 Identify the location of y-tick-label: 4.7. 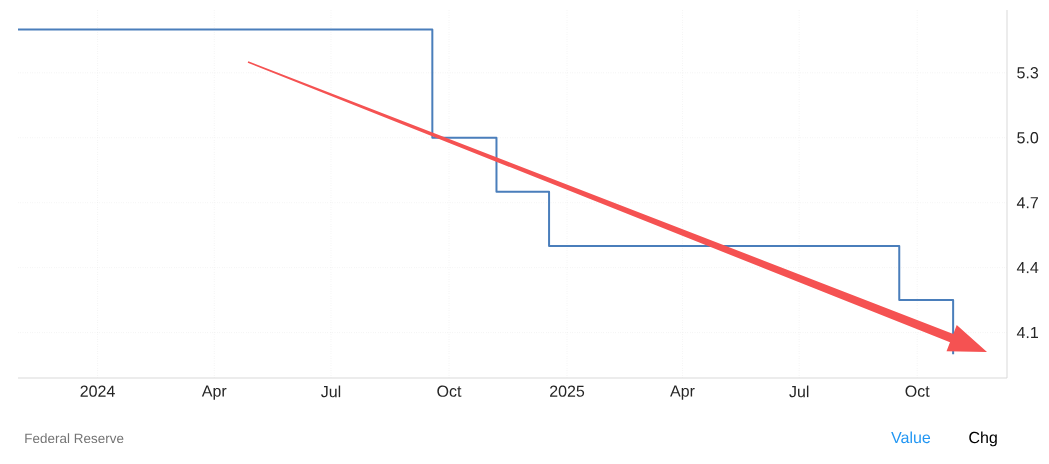
(1027, 203).